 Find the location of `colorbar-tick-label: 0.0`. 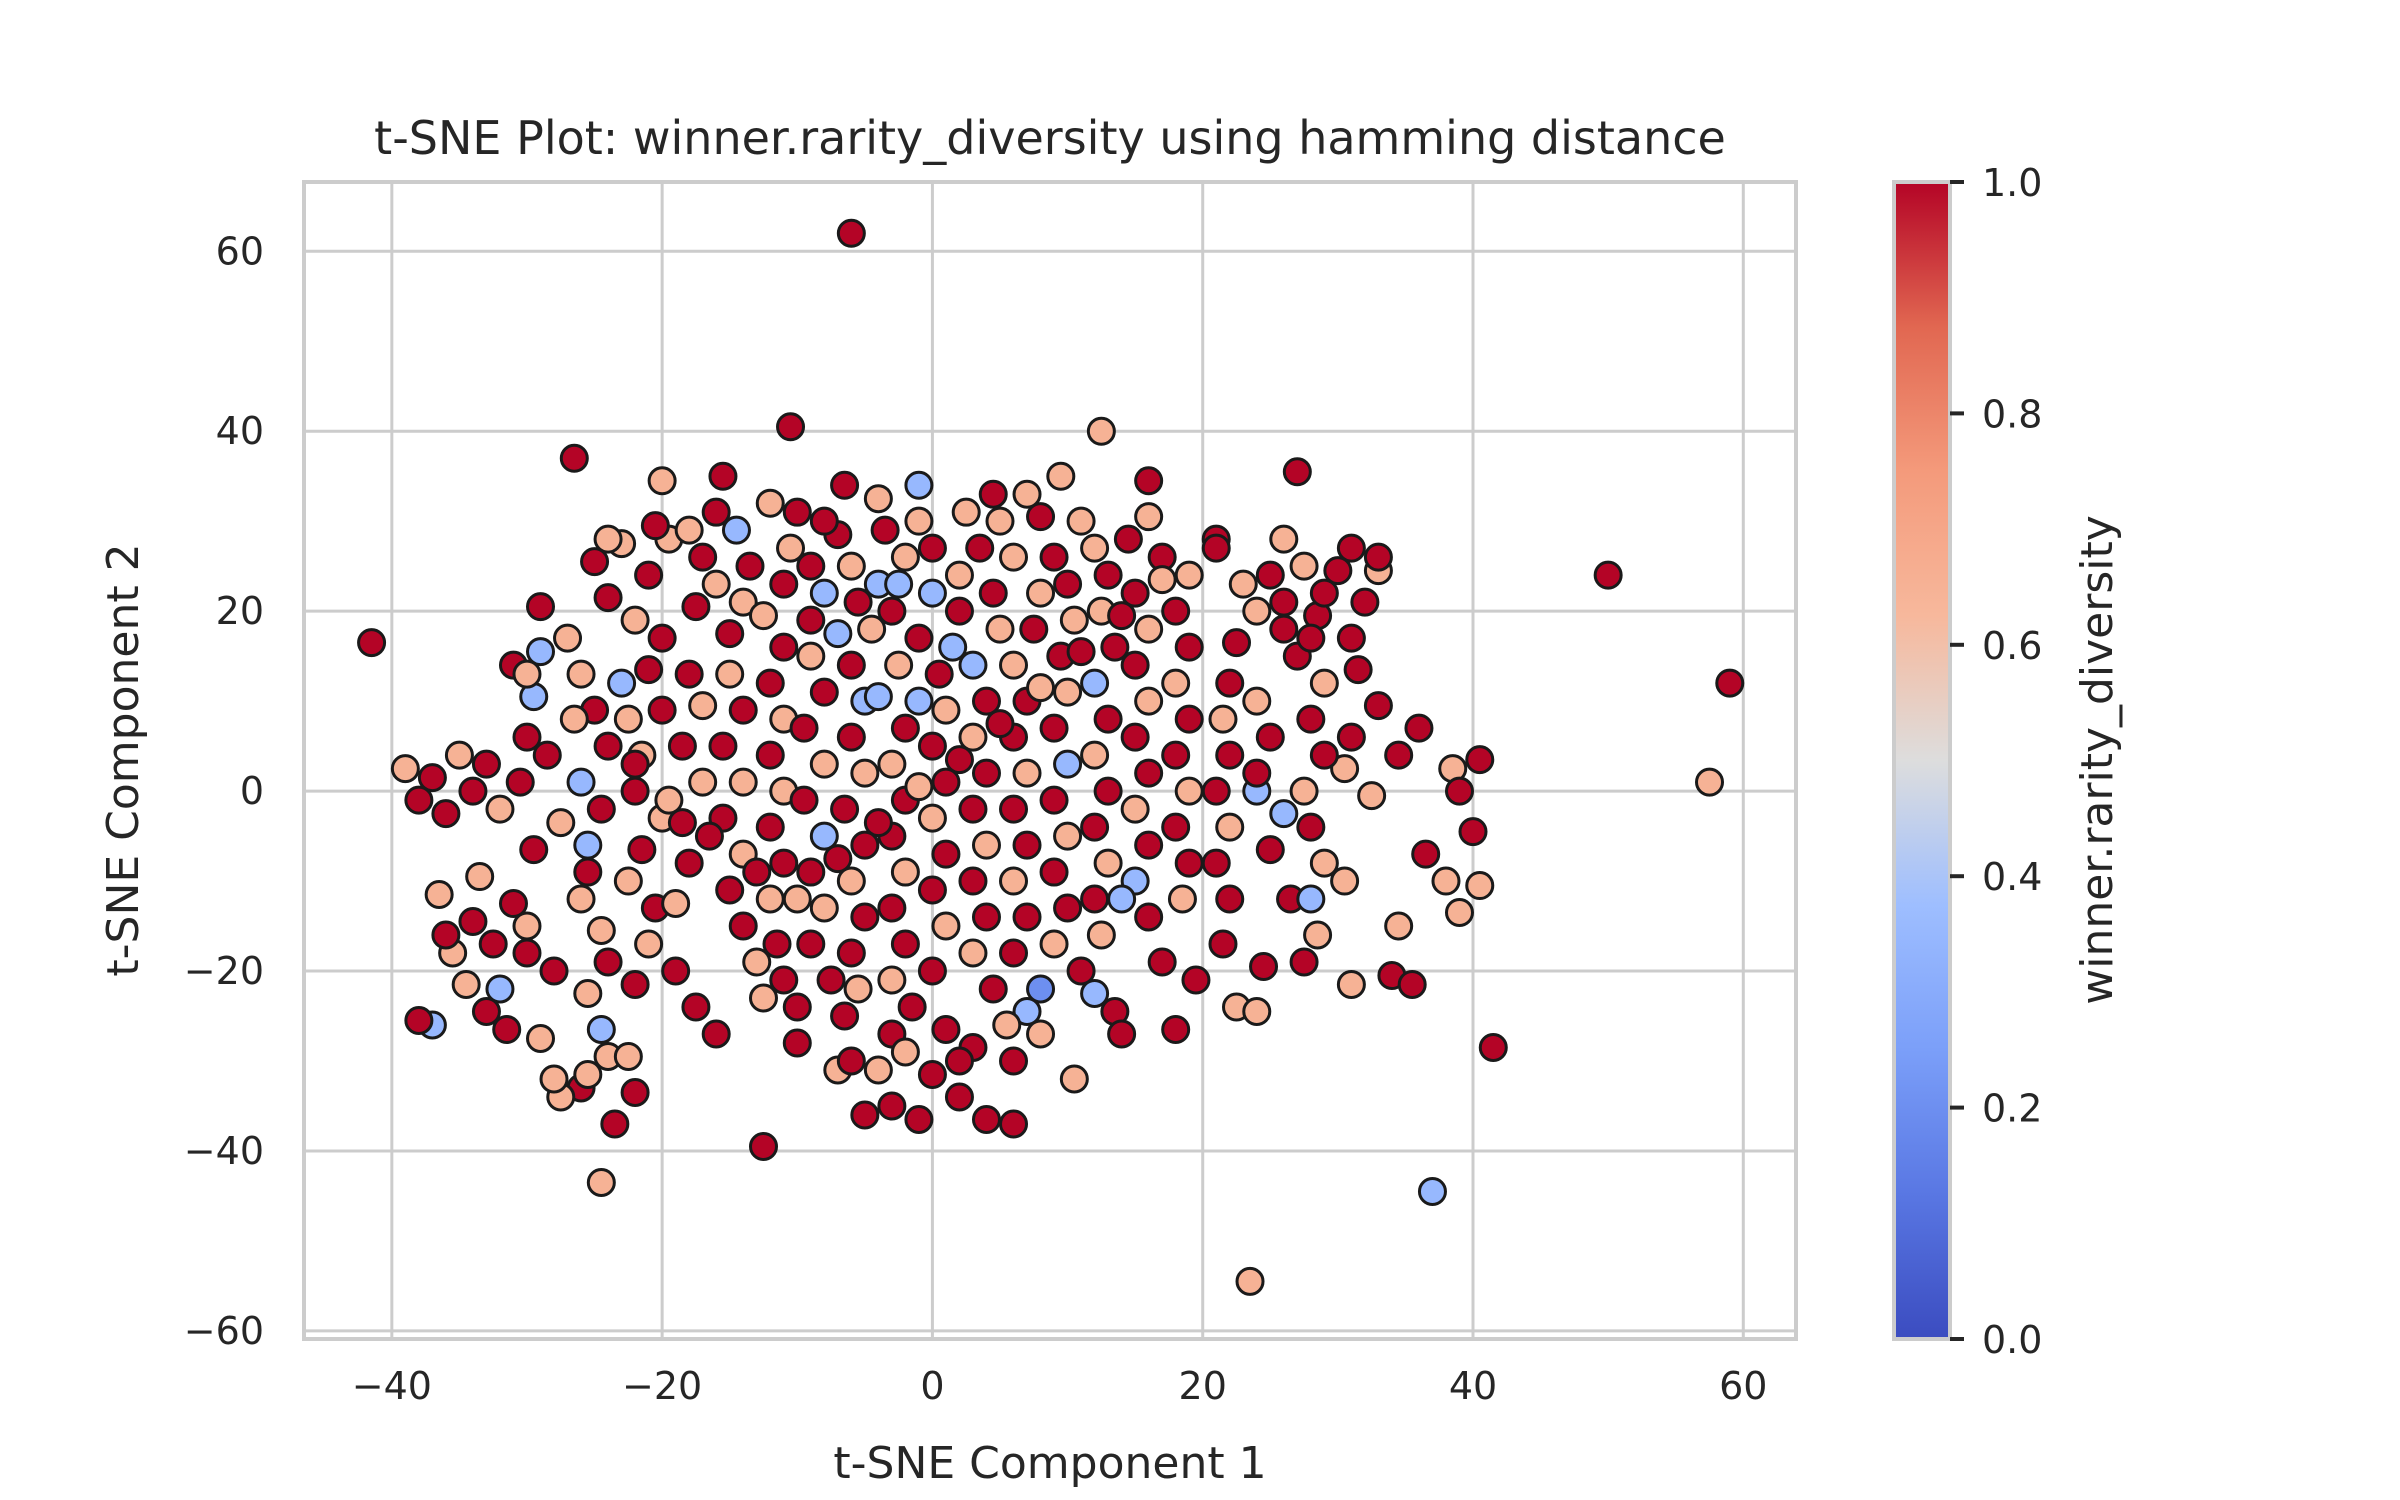

colorbar-tick-label: 0.0 is located at coordinates (2012, 1340).